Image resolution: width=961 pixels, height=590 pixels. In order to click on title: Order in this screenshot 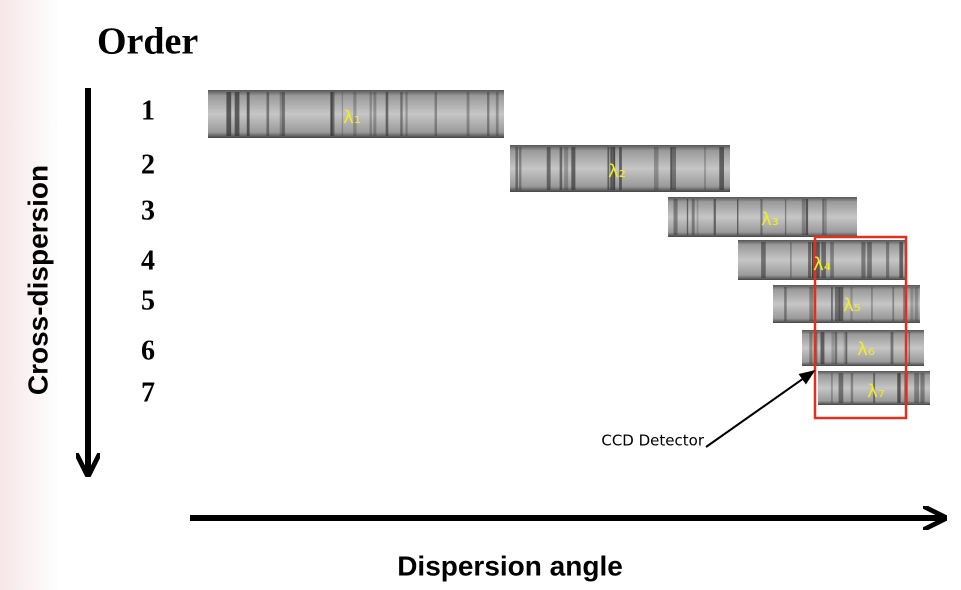, I will do `click(147, 42)`.